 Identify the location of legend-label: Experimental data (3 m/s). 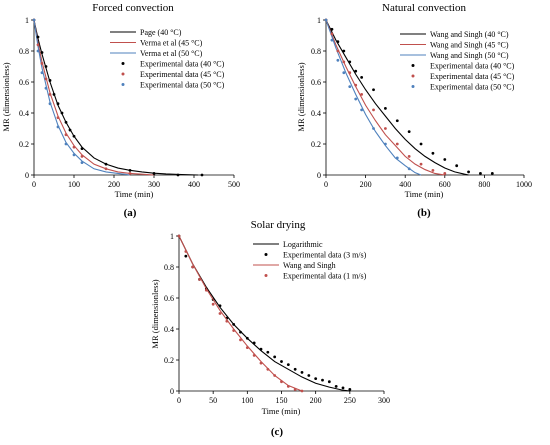
(325, 255).